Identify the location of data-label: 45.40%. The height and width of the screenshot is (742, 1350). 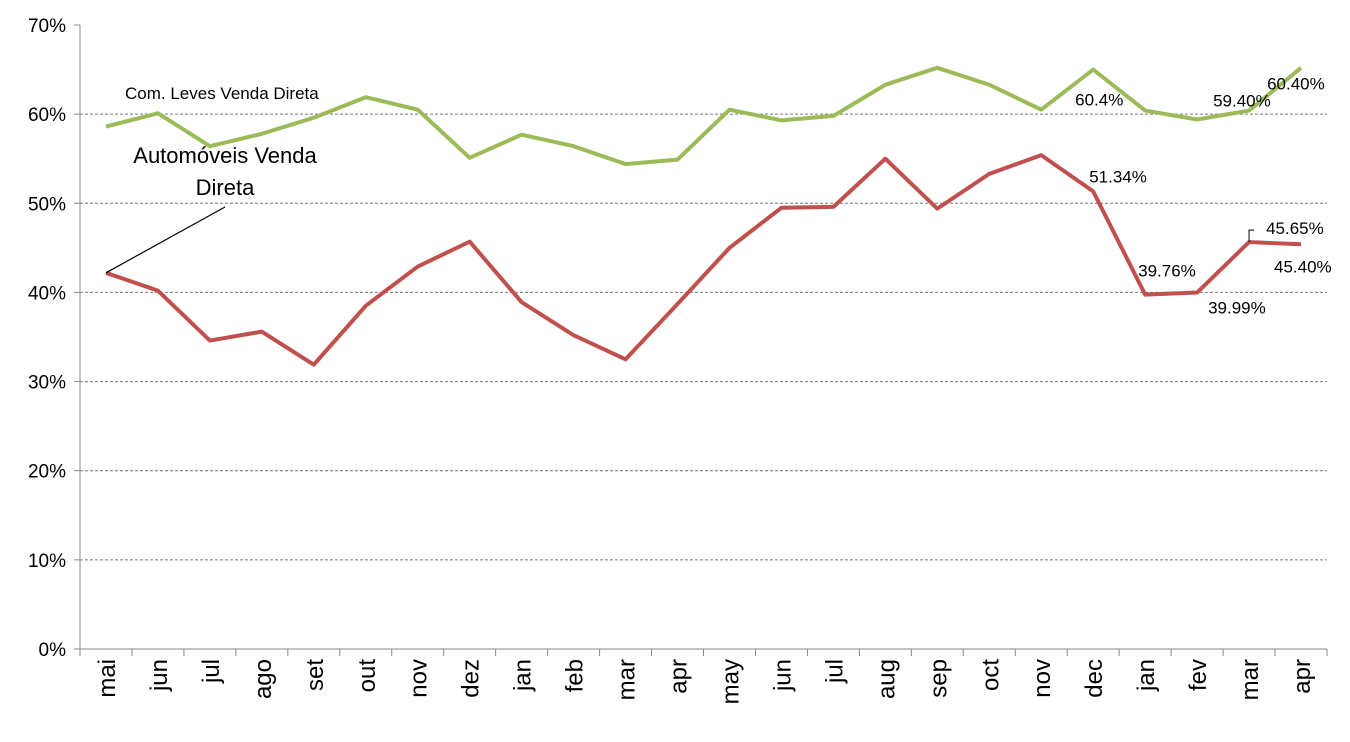
(1303, 266).